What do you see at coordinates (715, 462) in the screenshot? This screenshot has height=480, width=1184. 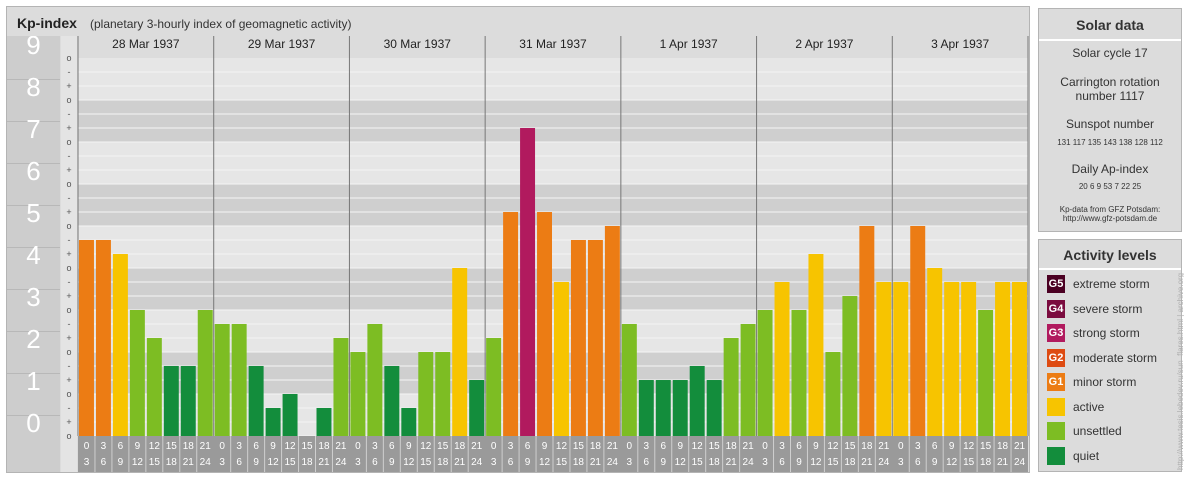 I see `interval-end-label: 18` at bounding box center [715, 462].